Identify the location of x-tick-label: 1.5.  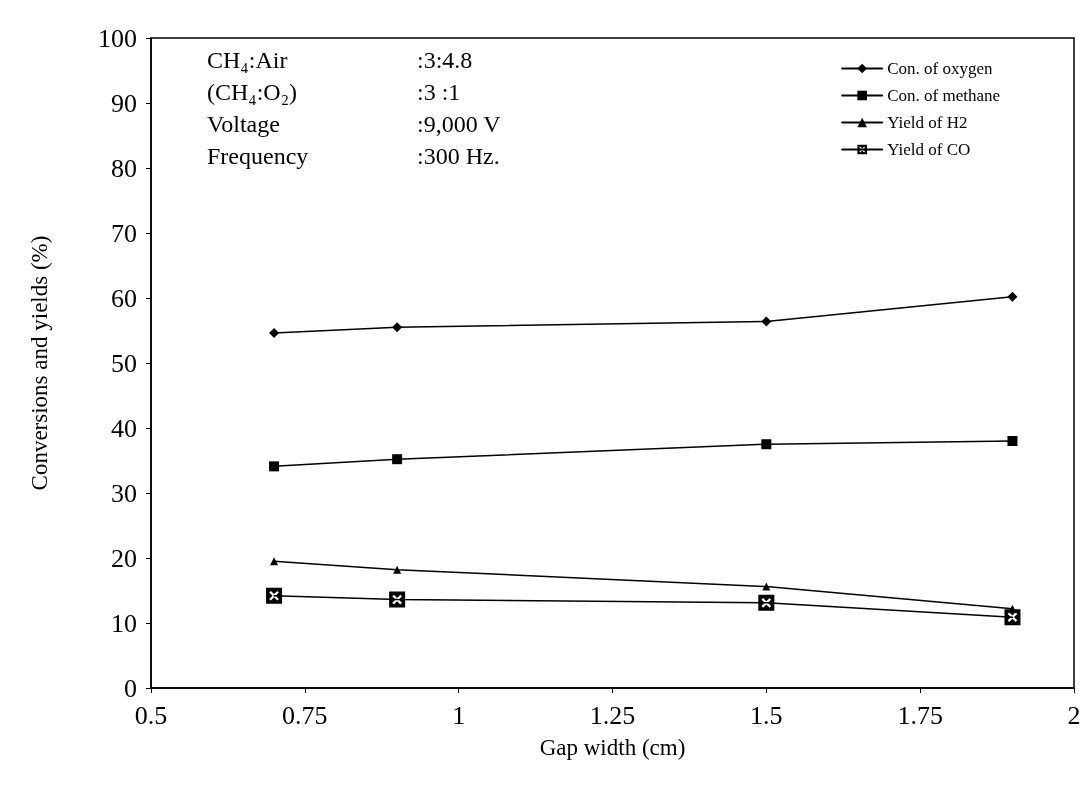
(766, 715).